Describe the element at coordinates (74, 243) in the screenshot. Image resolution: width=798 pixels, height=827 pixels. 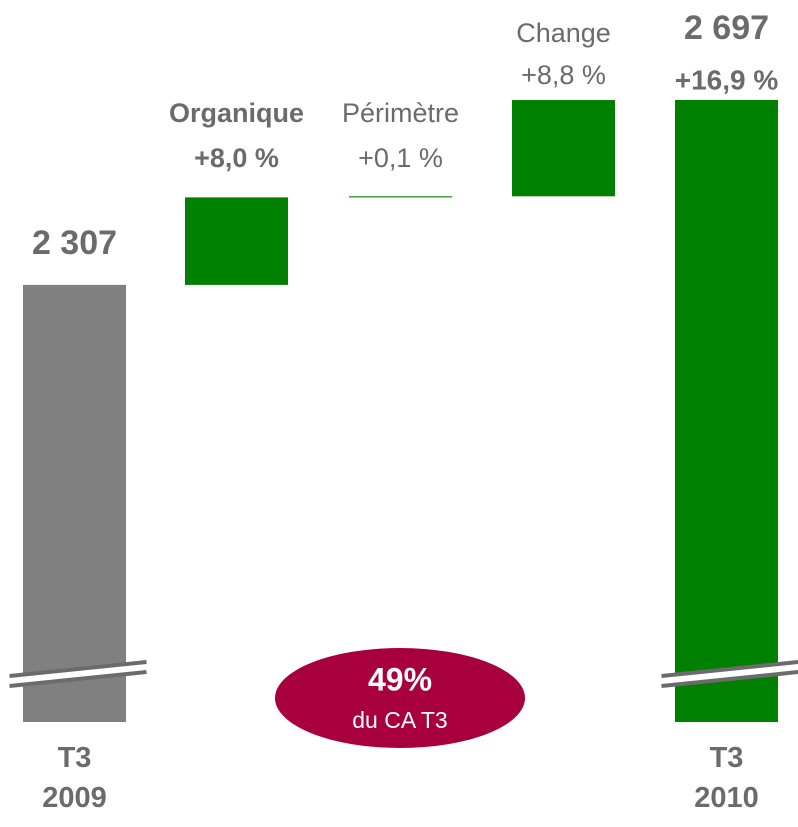
I see `value-label: 2 307` at that location.